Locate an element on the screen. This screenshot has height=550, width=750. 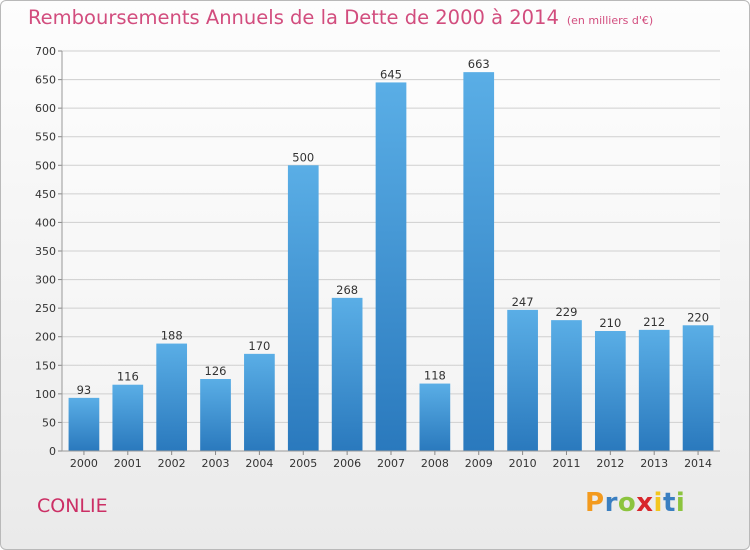
logo-letter: o is located at coordinates (627, 503).